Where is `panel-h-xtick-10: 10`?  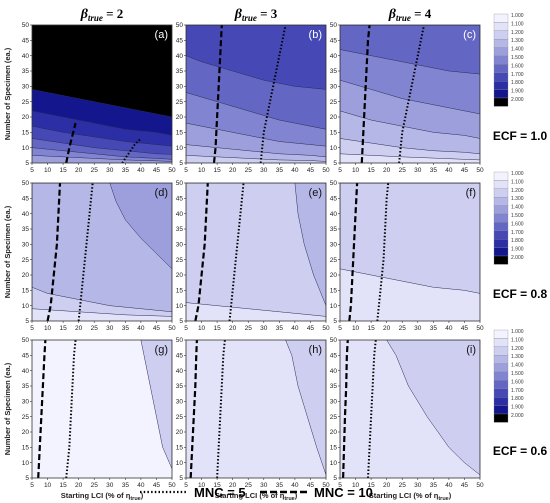 panel-h-xtick-10: 10 is located at coordinates (202, 485).